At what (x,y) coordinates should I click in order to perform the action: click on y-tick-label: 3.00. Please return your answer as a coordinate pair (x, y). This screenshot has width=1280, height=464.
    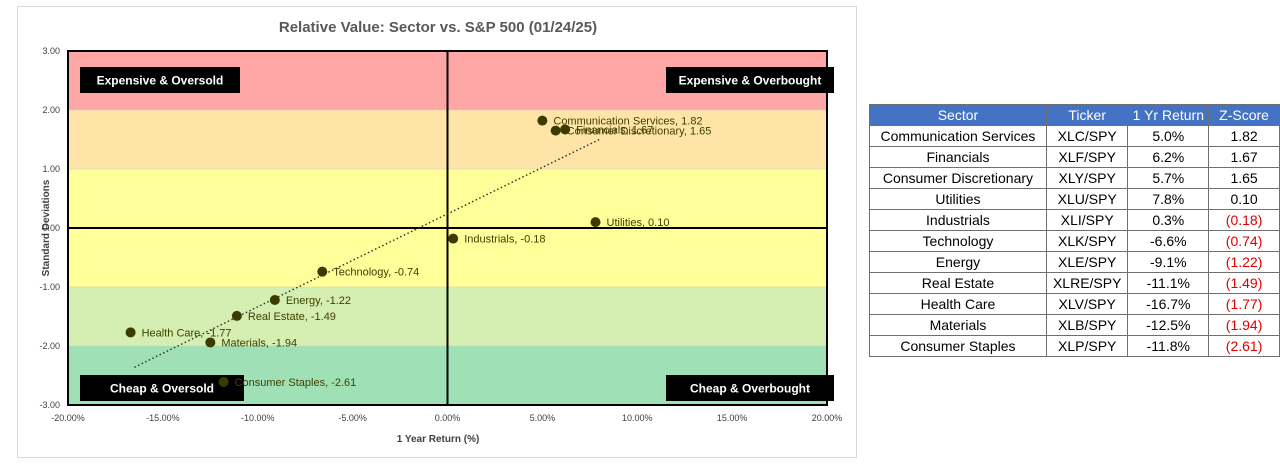
    Looking at the image, I should click on (51, 51).